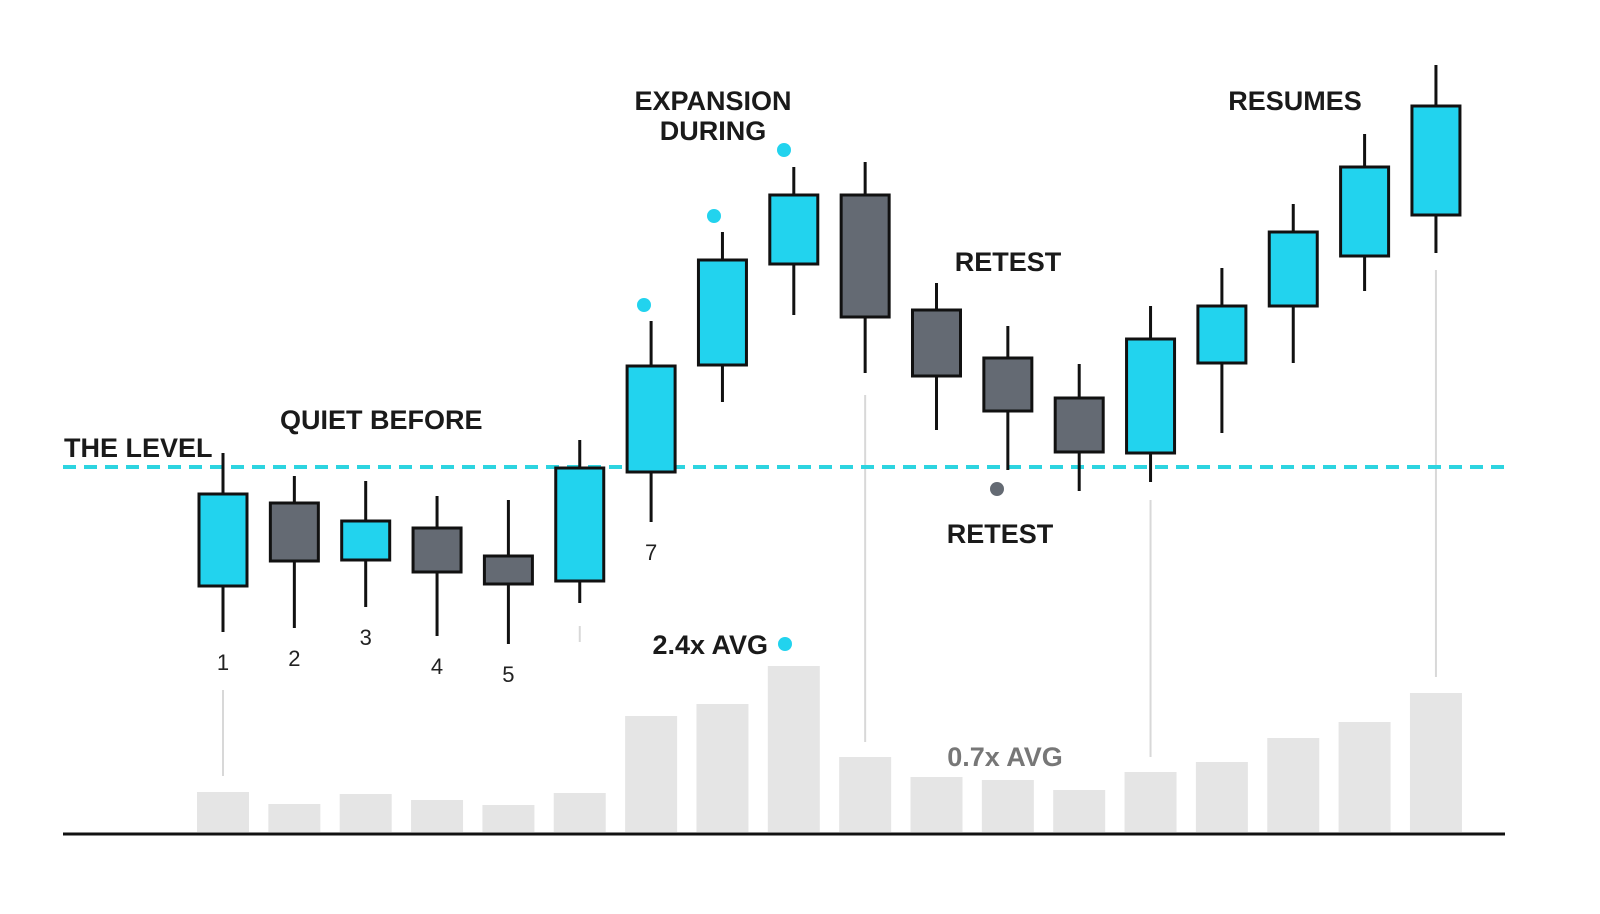 This screenshot has height=914, width=1600. I want to click on x-tick-label: 4, so click(437, 666).